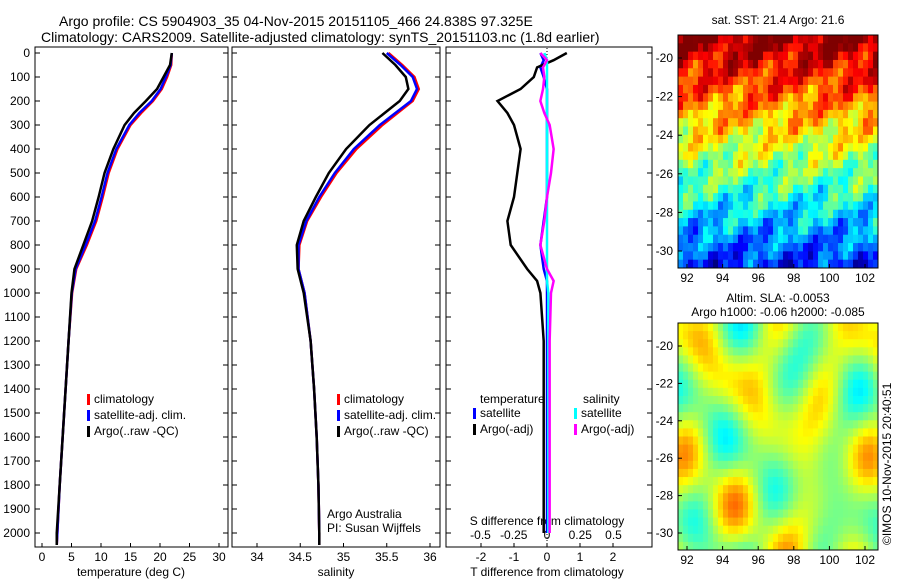 The image size is (900, 580). I want to click on x-tick-label: 20, so click(160, 557).